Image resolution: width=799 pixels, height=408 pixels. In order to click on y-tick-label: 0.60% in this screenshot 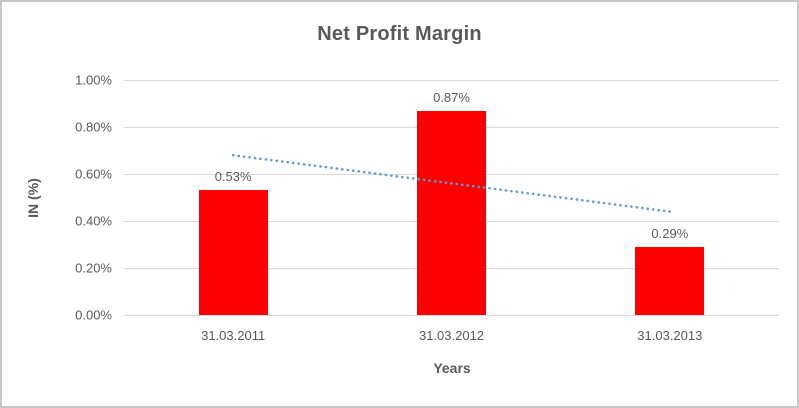, I will do `click(93, 174)`.